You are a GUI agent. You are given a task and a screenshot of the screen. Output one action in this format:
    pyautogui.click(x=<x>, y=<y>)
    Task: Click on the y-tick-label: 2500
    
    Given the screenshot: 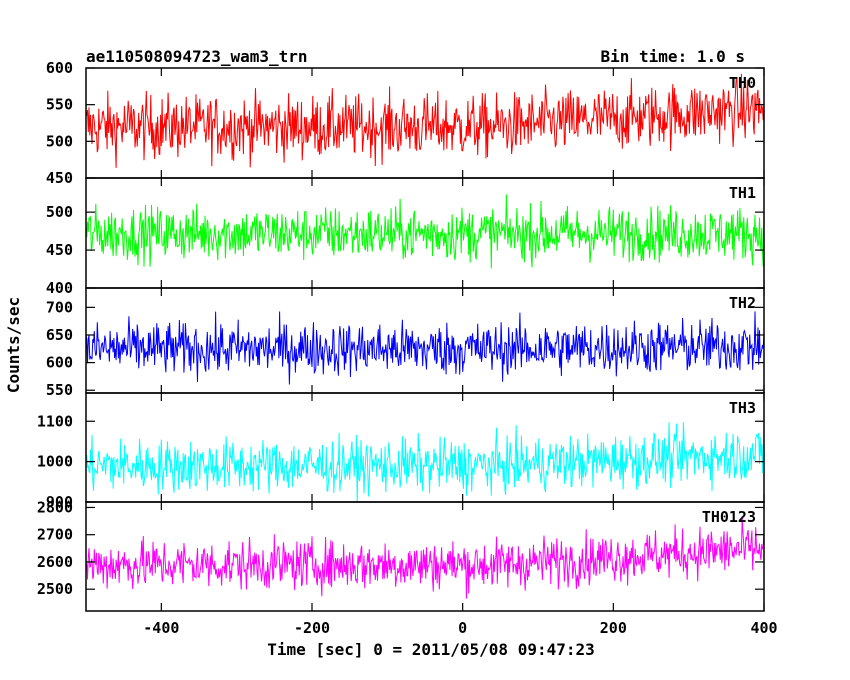 What is the action you would take?
    pyautogui.click(x=55, y=589)
    